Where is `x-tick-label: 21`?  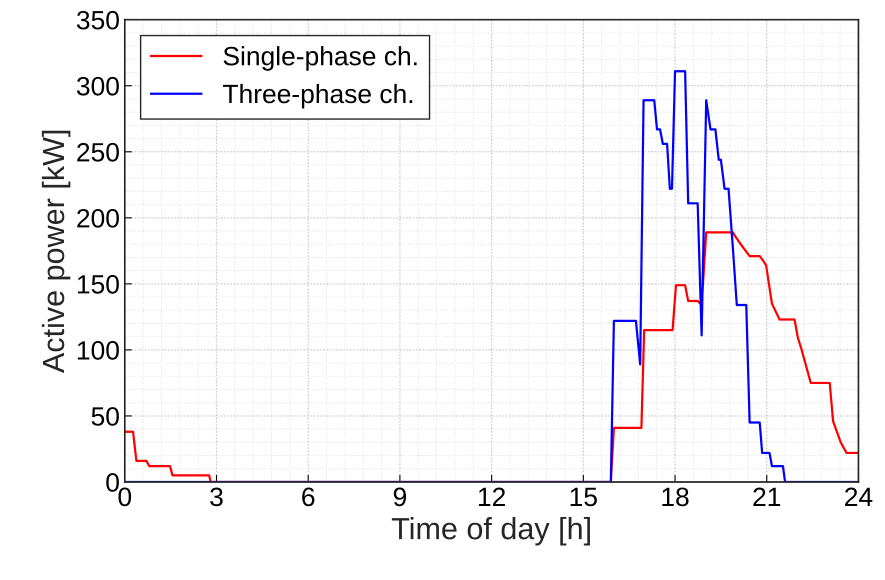 x-tick-label: 21 is located at coordinates (766, 497).